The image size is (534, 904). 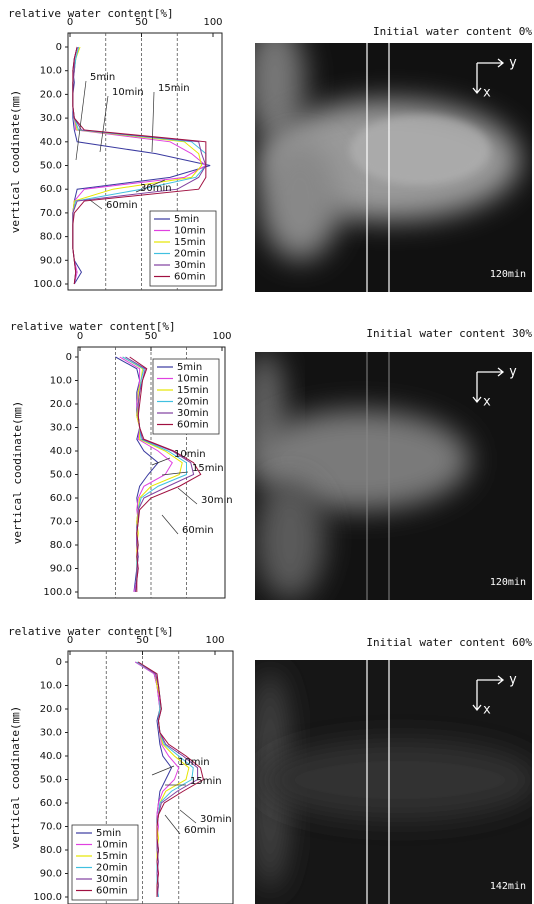 I want to click on image-caption: Initial water content 60%, so click(x=449, y=642).